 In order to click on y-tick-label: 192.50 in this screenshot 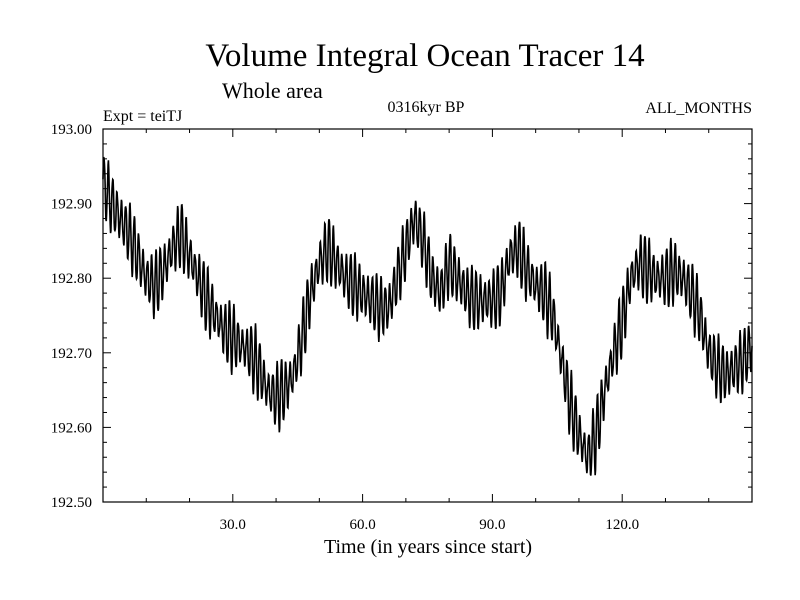, I will do `click(71, 503)`.